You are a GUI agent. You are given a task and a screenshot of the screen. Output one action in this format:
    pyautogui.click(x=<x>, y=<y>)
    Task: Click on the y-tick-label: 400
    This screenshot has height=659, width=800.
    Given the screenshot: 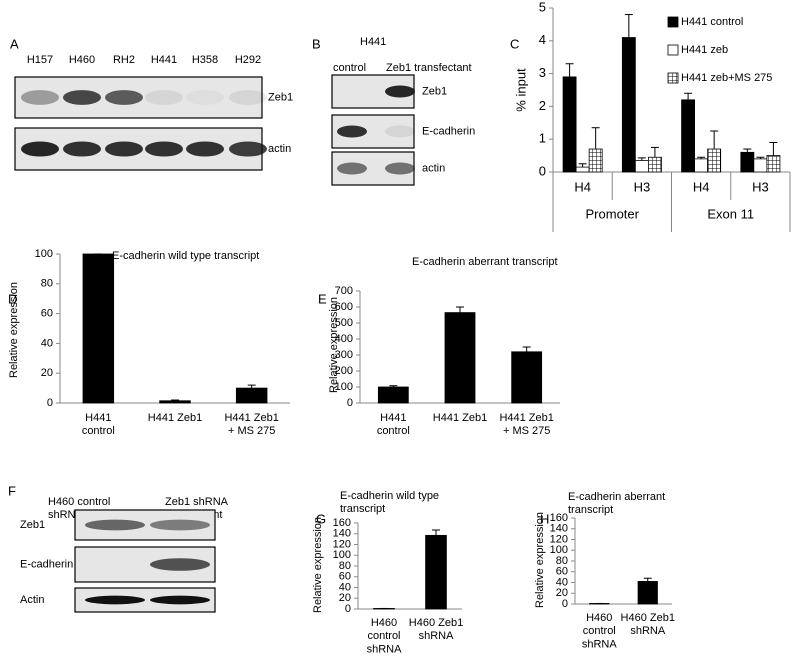 What is the action you would take?
    pyautogui.click(x=344, y=339)
    